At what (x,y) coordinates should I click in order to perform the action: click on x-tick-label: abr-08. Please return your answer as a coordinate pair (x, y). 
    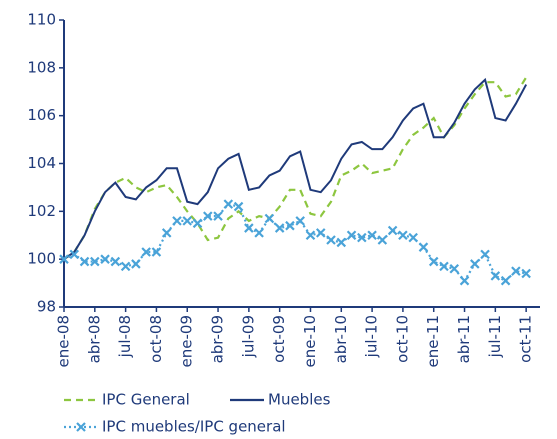
    Looking at the image, I should click on (94, 339).